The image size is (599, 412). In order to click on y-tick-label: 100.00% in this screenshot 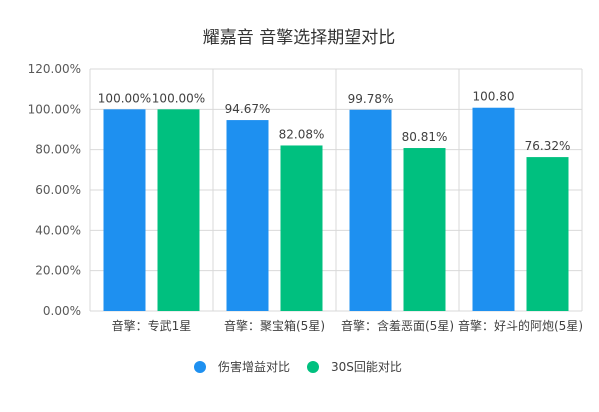, I will do `click(54, 109)`.